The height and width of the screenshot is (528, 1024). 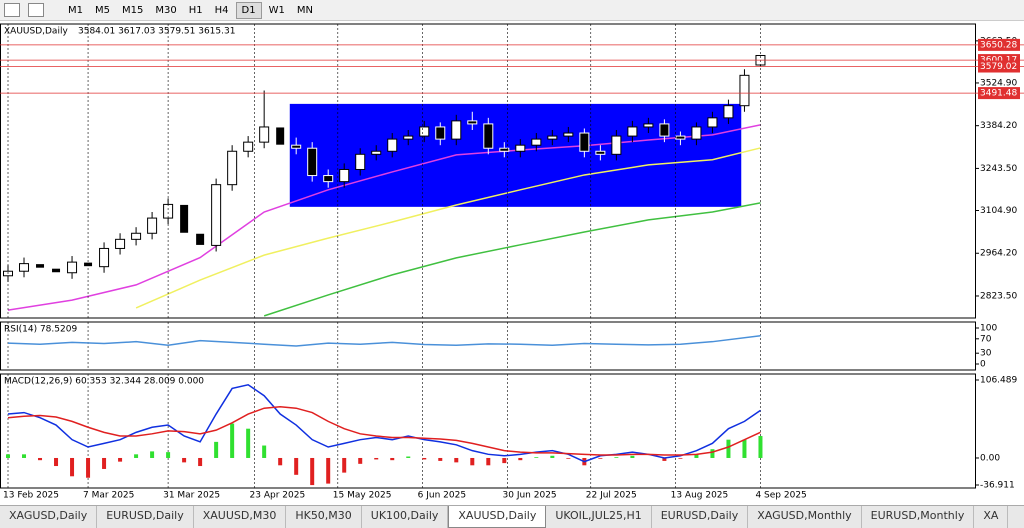 What do you see at coordinates (998, 211) in the screenshot?
I see `y-tick-label: 3104.90` at bounding box center [998, 211].